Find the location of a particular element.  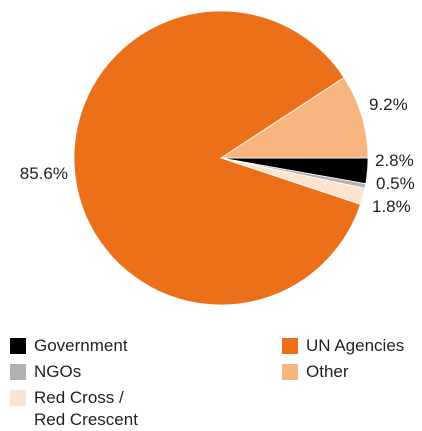

pie-label-un-agencies: 85.6% is located at coordinates (44, 173).